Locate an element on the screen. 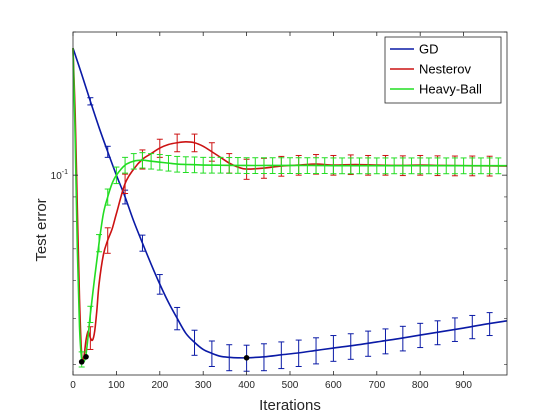 The width and height of the screenshot is (560, 420). legend: GD Nesterov Heavy-Ball is located at coordinates (443, 70).